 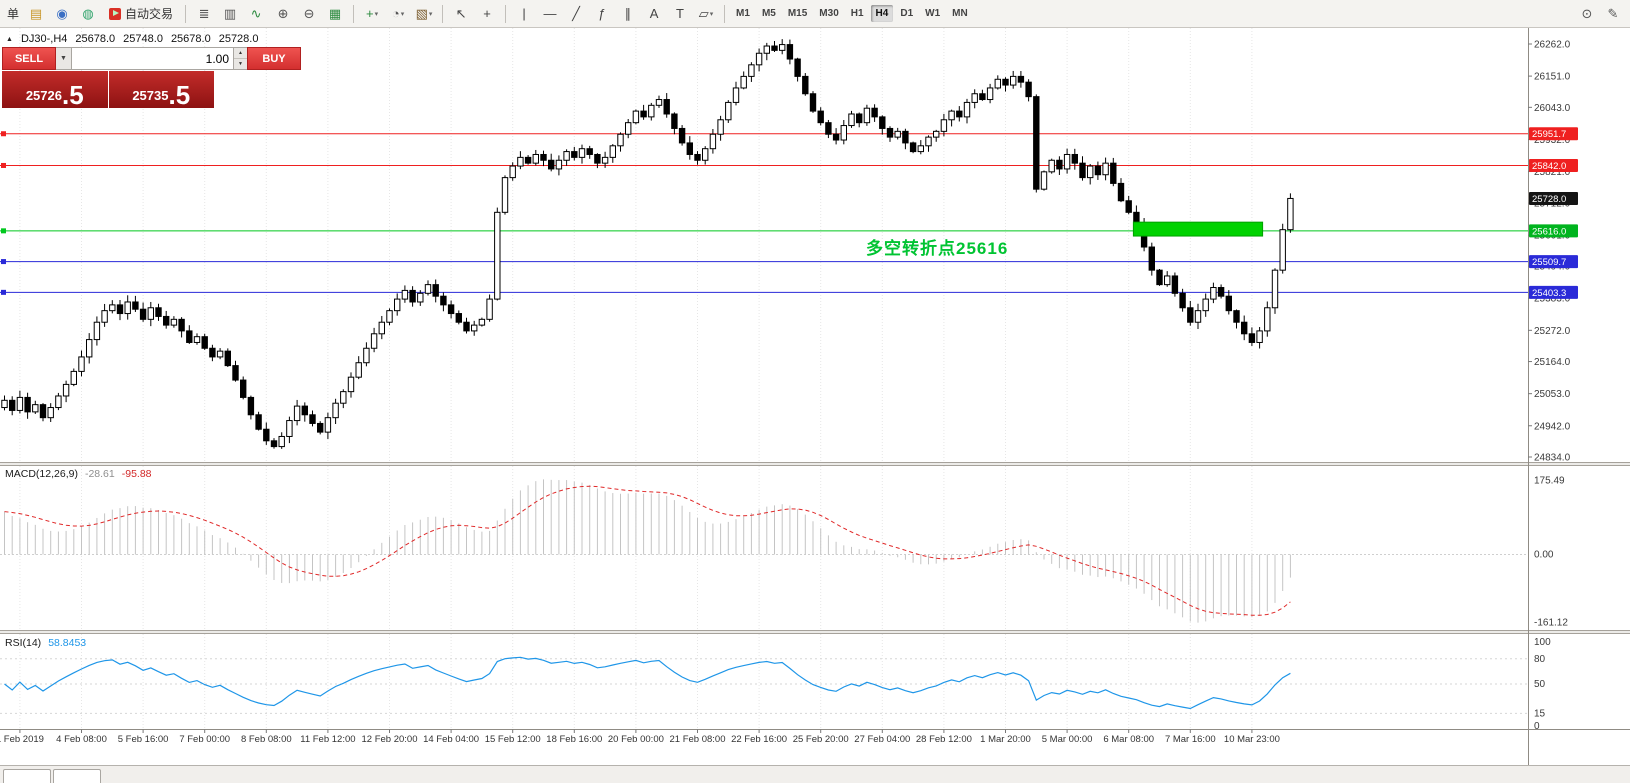 I want to click on rsi-panel: 100 80 50 15 0, so click(x=775, y=684).